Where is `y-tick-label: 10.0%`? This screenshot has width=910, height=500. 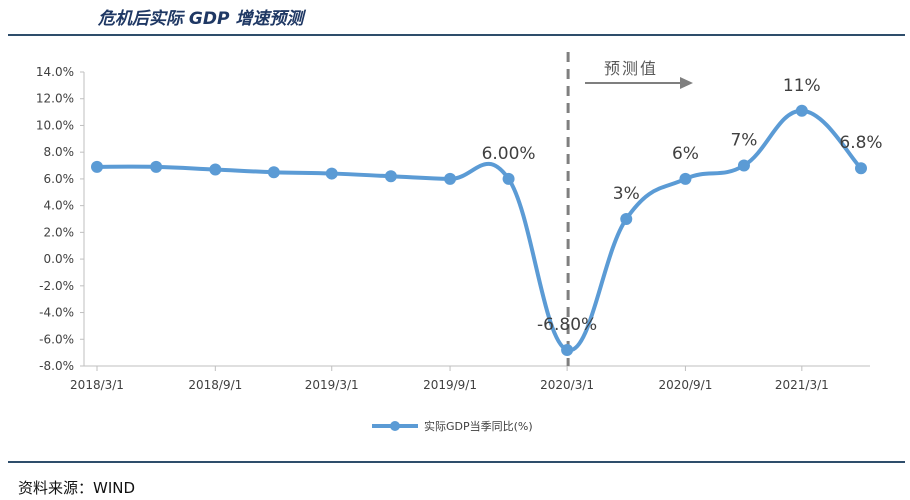
y-tick-label: 10.0% is located at coordinates (55, 125).